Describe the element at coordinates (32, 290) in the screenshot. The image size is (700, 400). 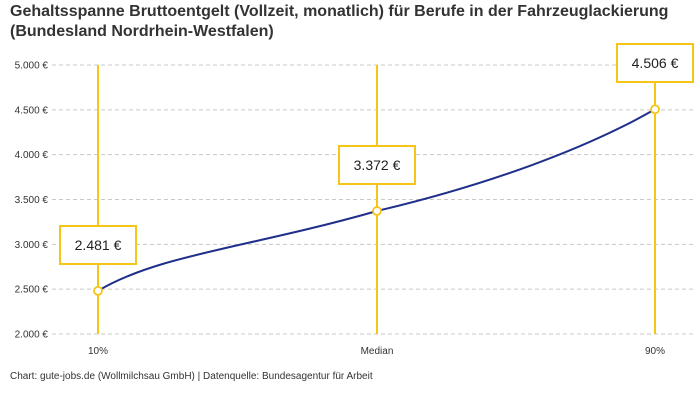
I see `y-tick-label: 2.500 €` at that location.